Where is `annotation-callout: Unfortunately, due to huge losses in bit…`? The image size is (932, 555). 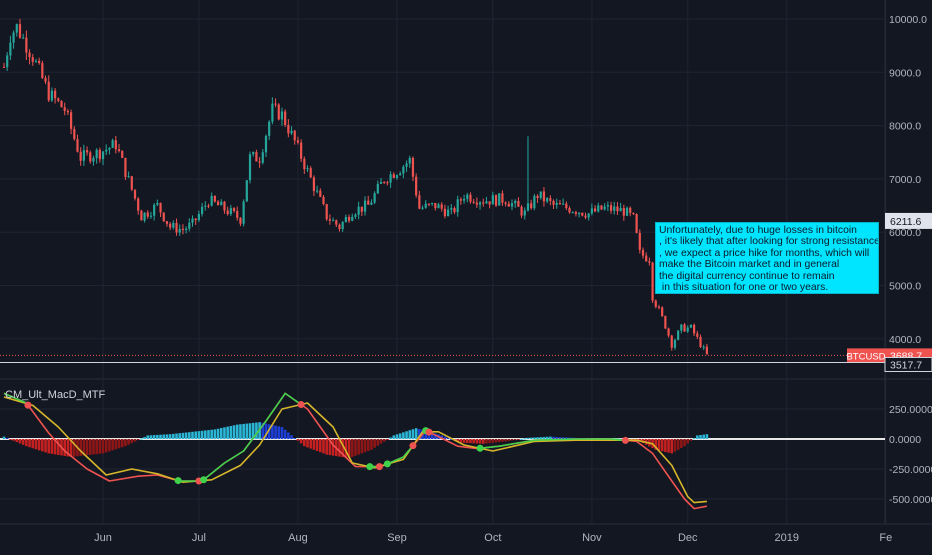 annotation-callout: Unfortunately, due to huge losses in bit… is located at coordinates (767, 258).